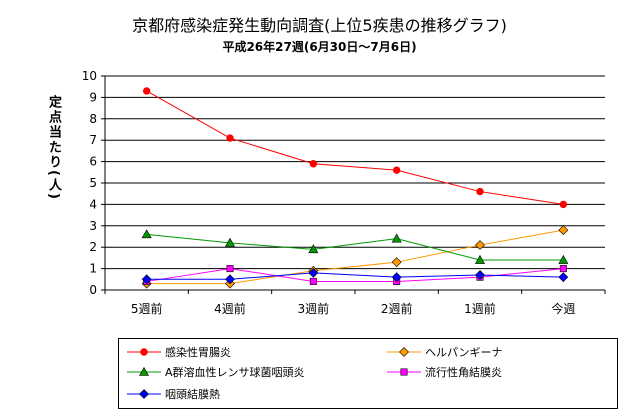 This screenshot has width=639, height=415. Describe the element at coordinates (230, 308) in the screenshot. I see `x-tick-label: 4週前` at that location.